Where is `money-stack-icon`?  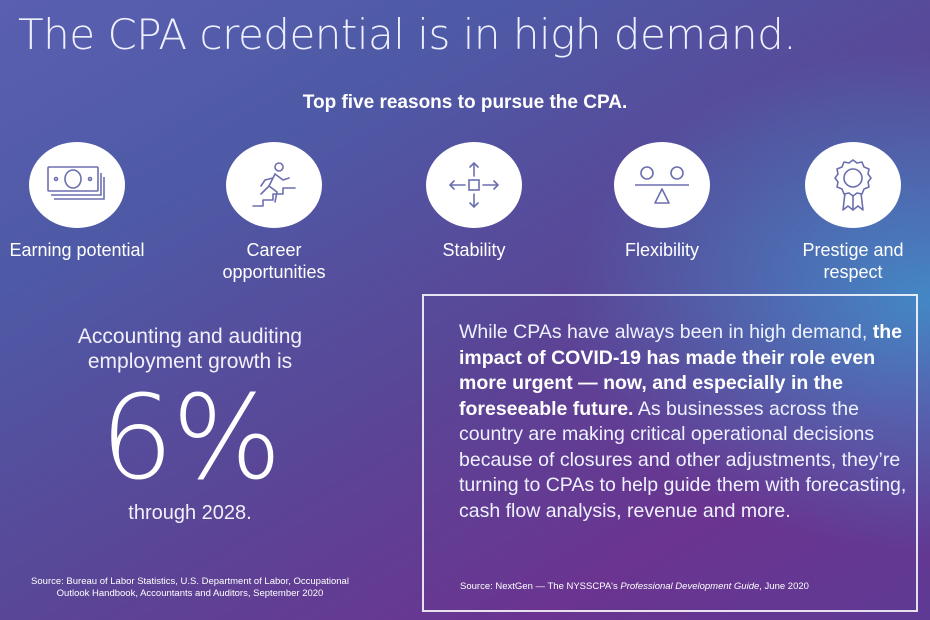 money-stack-icon is located at coordinates (77, 185).